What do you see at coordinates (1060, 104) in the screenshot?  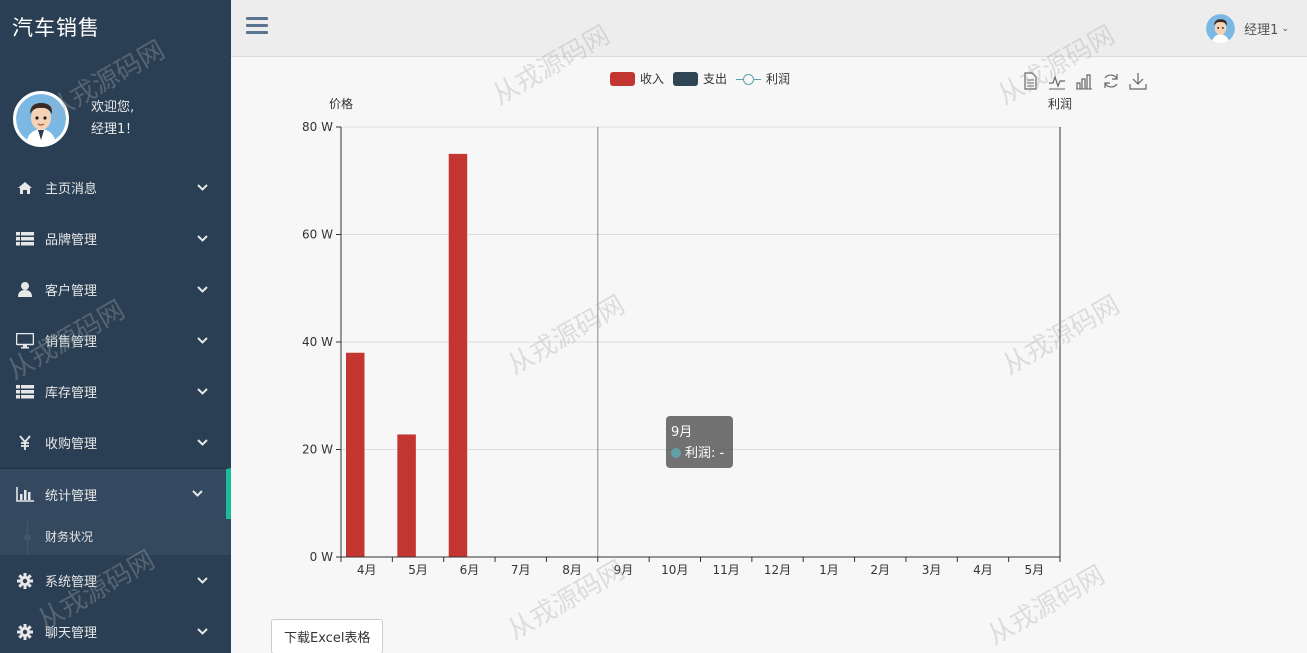 I see `y2-axis-title: 利润` at bounding box center [1060, 104].